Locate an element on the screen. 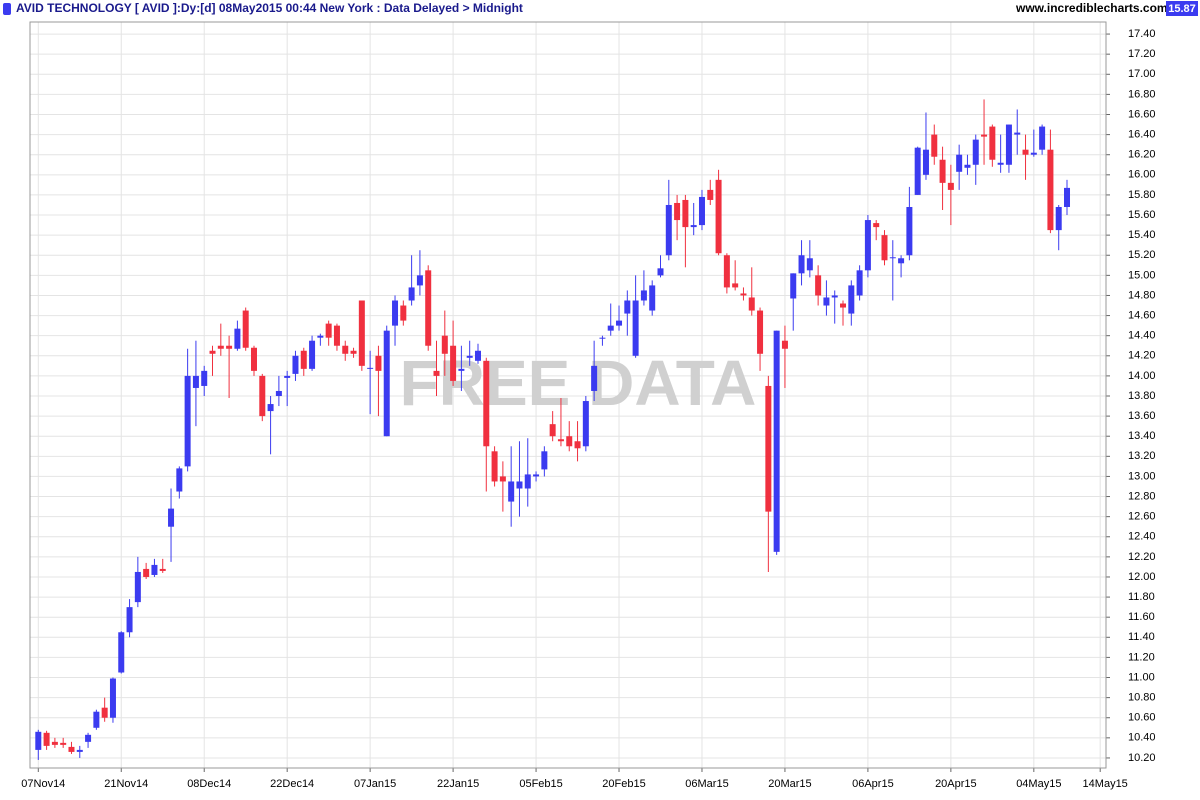 Image resolution: width=1200 pixels, height=800 pixels. y-tick-label: 12.80 is located at coordinates (1142, 496).